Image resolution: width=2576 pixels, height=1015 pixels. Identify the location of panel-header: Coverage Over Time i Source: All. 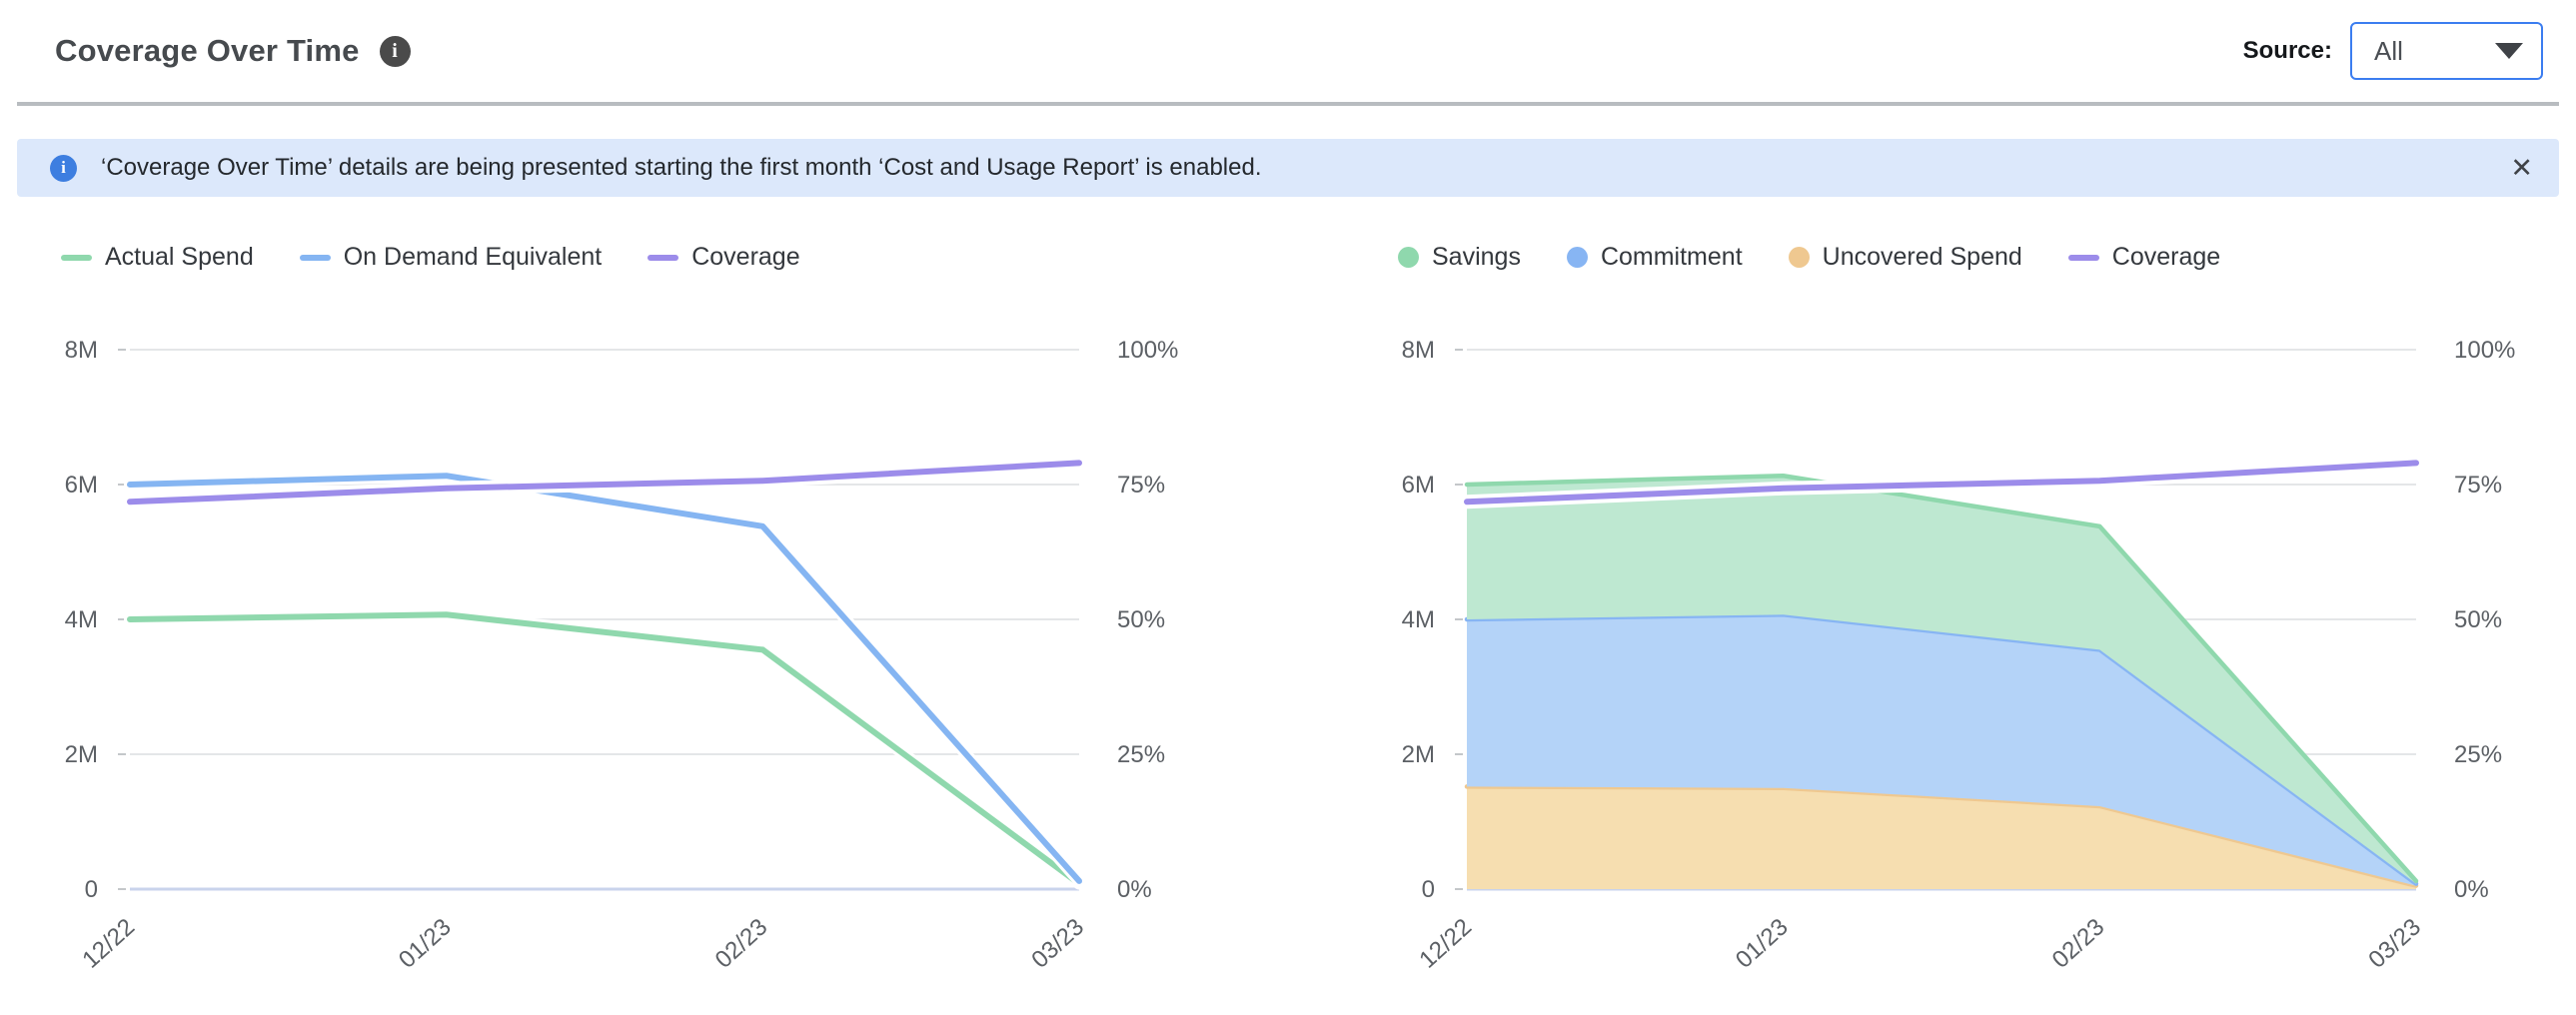
(1288, 51).